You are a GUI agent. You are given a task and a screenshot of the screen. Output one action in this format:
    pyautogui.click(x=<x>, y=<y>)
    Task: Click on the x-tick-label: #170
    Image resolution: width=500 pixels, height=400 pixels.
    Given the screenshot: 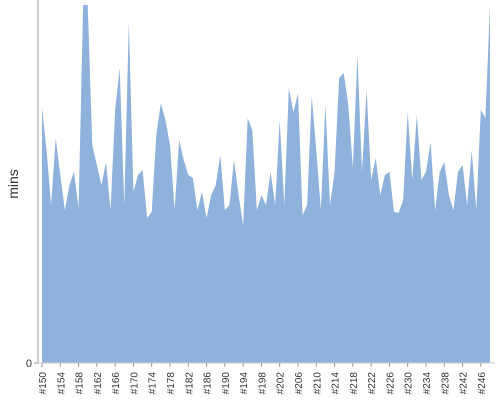 What is the action you would take?
    pyautogui.click(x=134, y=383)
    